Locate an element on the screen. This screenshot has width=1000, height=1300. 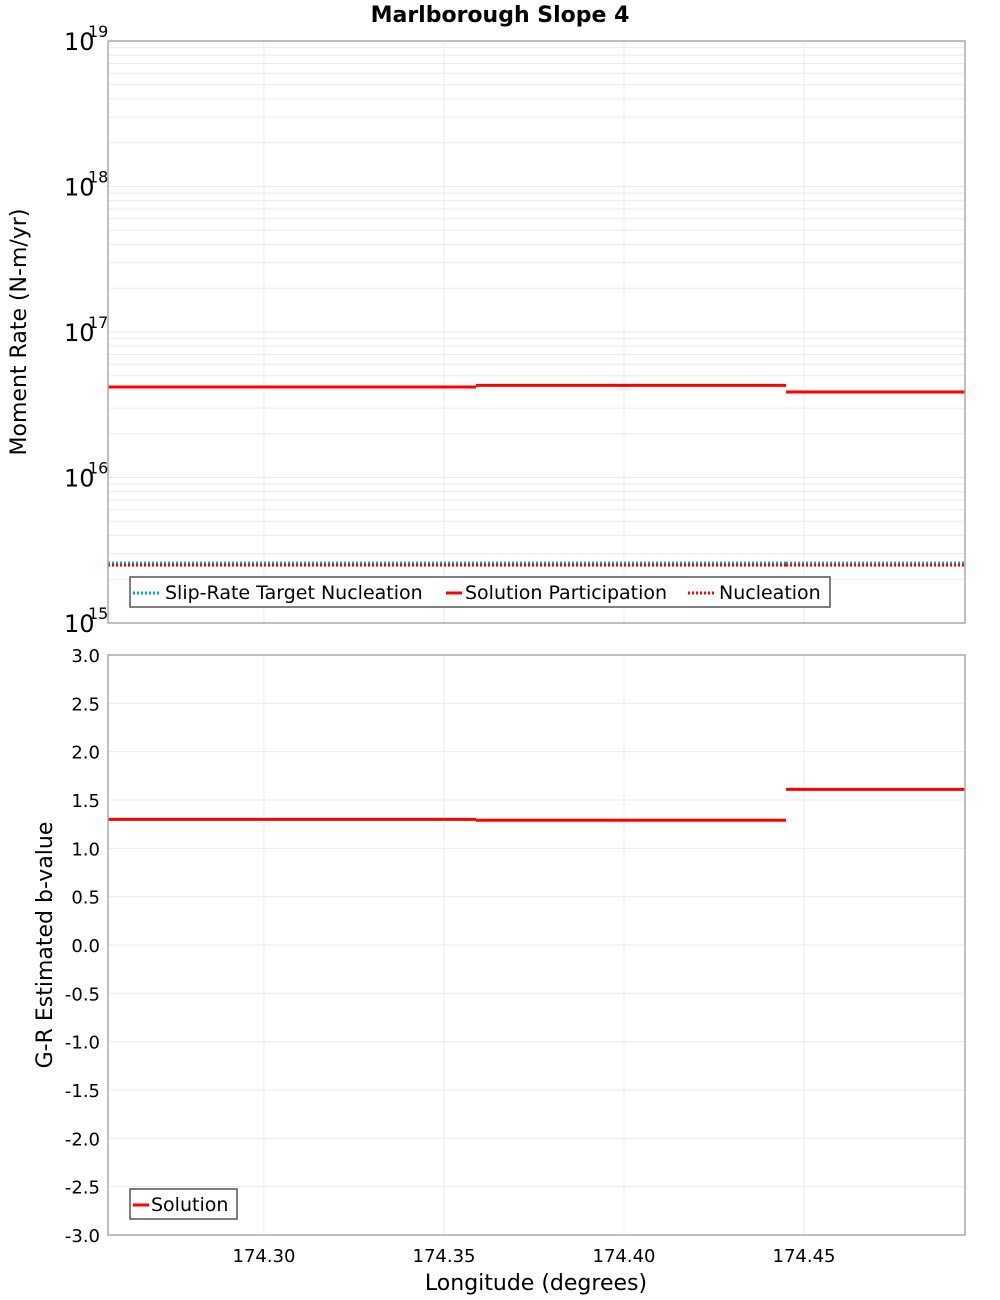
y-tick-exponent: 15 is located at coordinates (98, 613).